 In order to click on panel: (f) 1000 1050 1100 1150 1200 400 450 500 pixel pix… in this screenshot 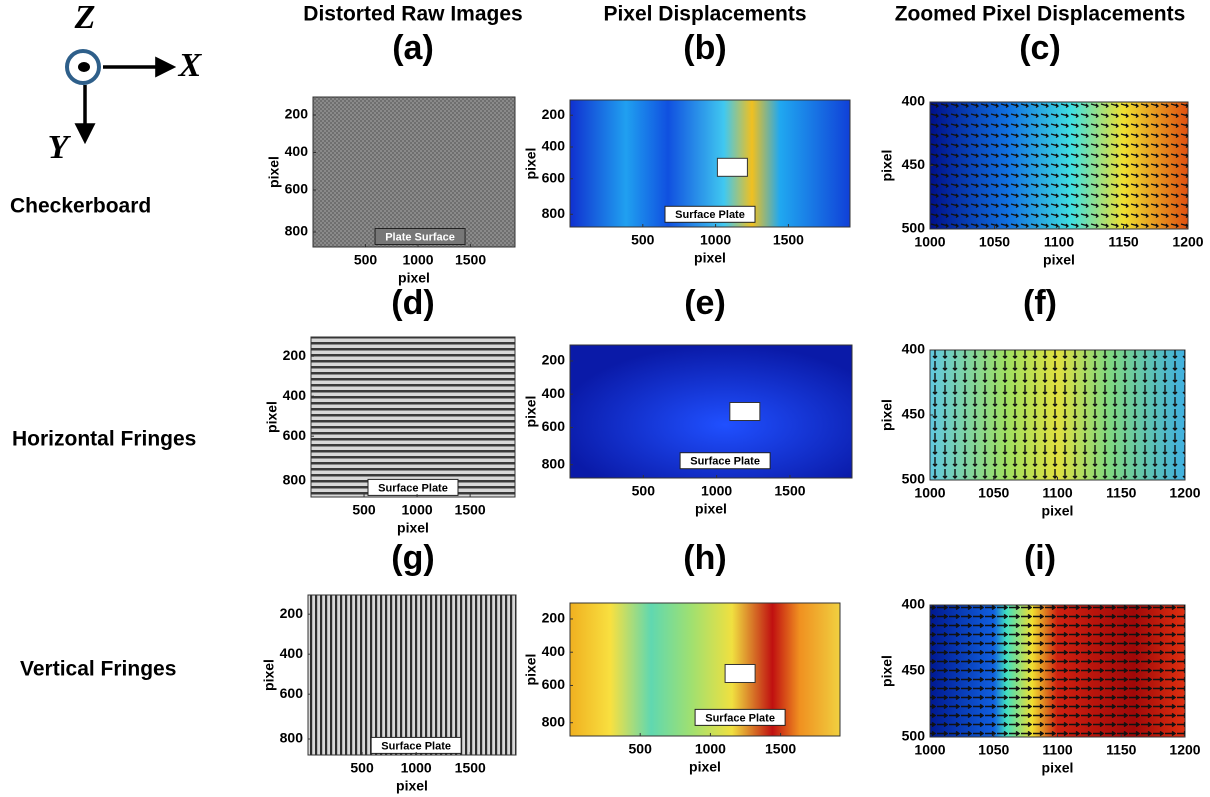, I will do `click(1040, 401)`.